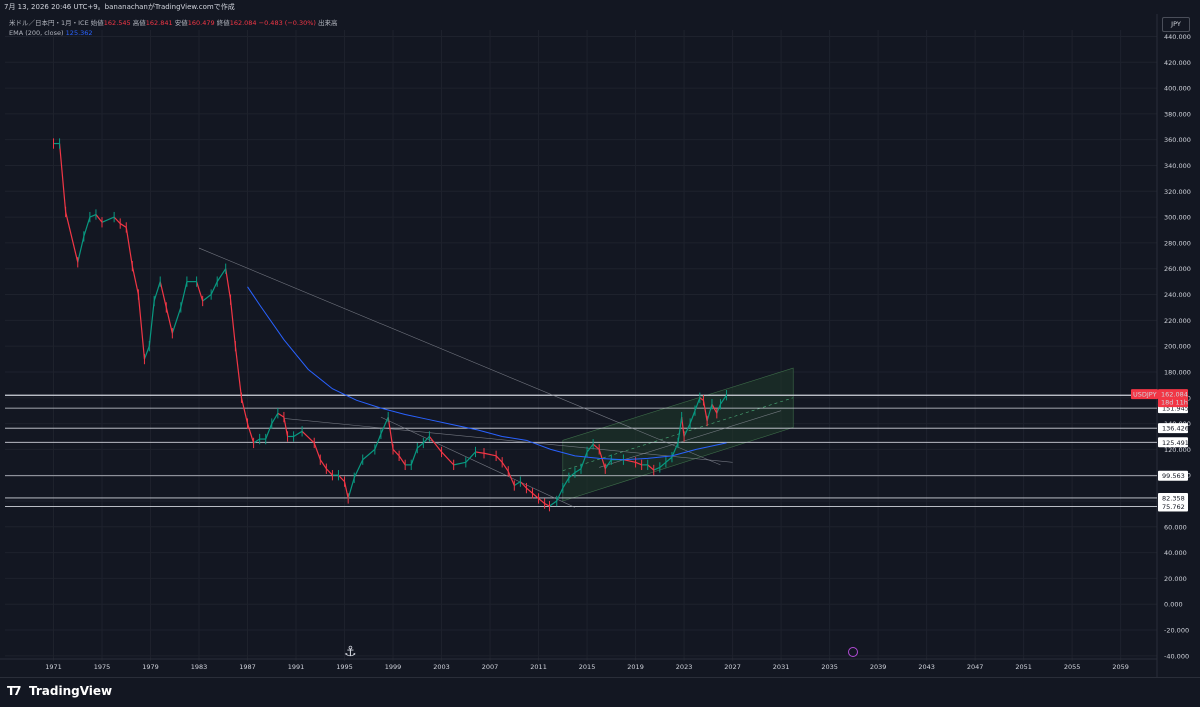 Image resolution: width=1200 pixels, height=707 pixels. What do you see at coordinates (1177, 321) in the screenshot?
I see `y-tick-label-11: 220.000` at bounding box center [1177, 321].